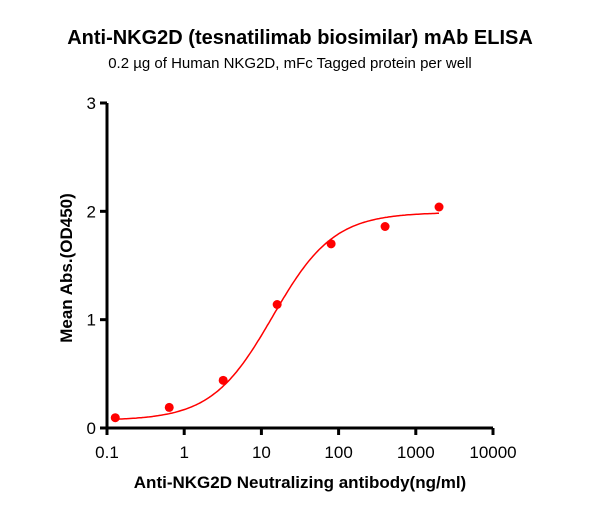  I want to click on y-tick-label: 2, so click(91, 211).